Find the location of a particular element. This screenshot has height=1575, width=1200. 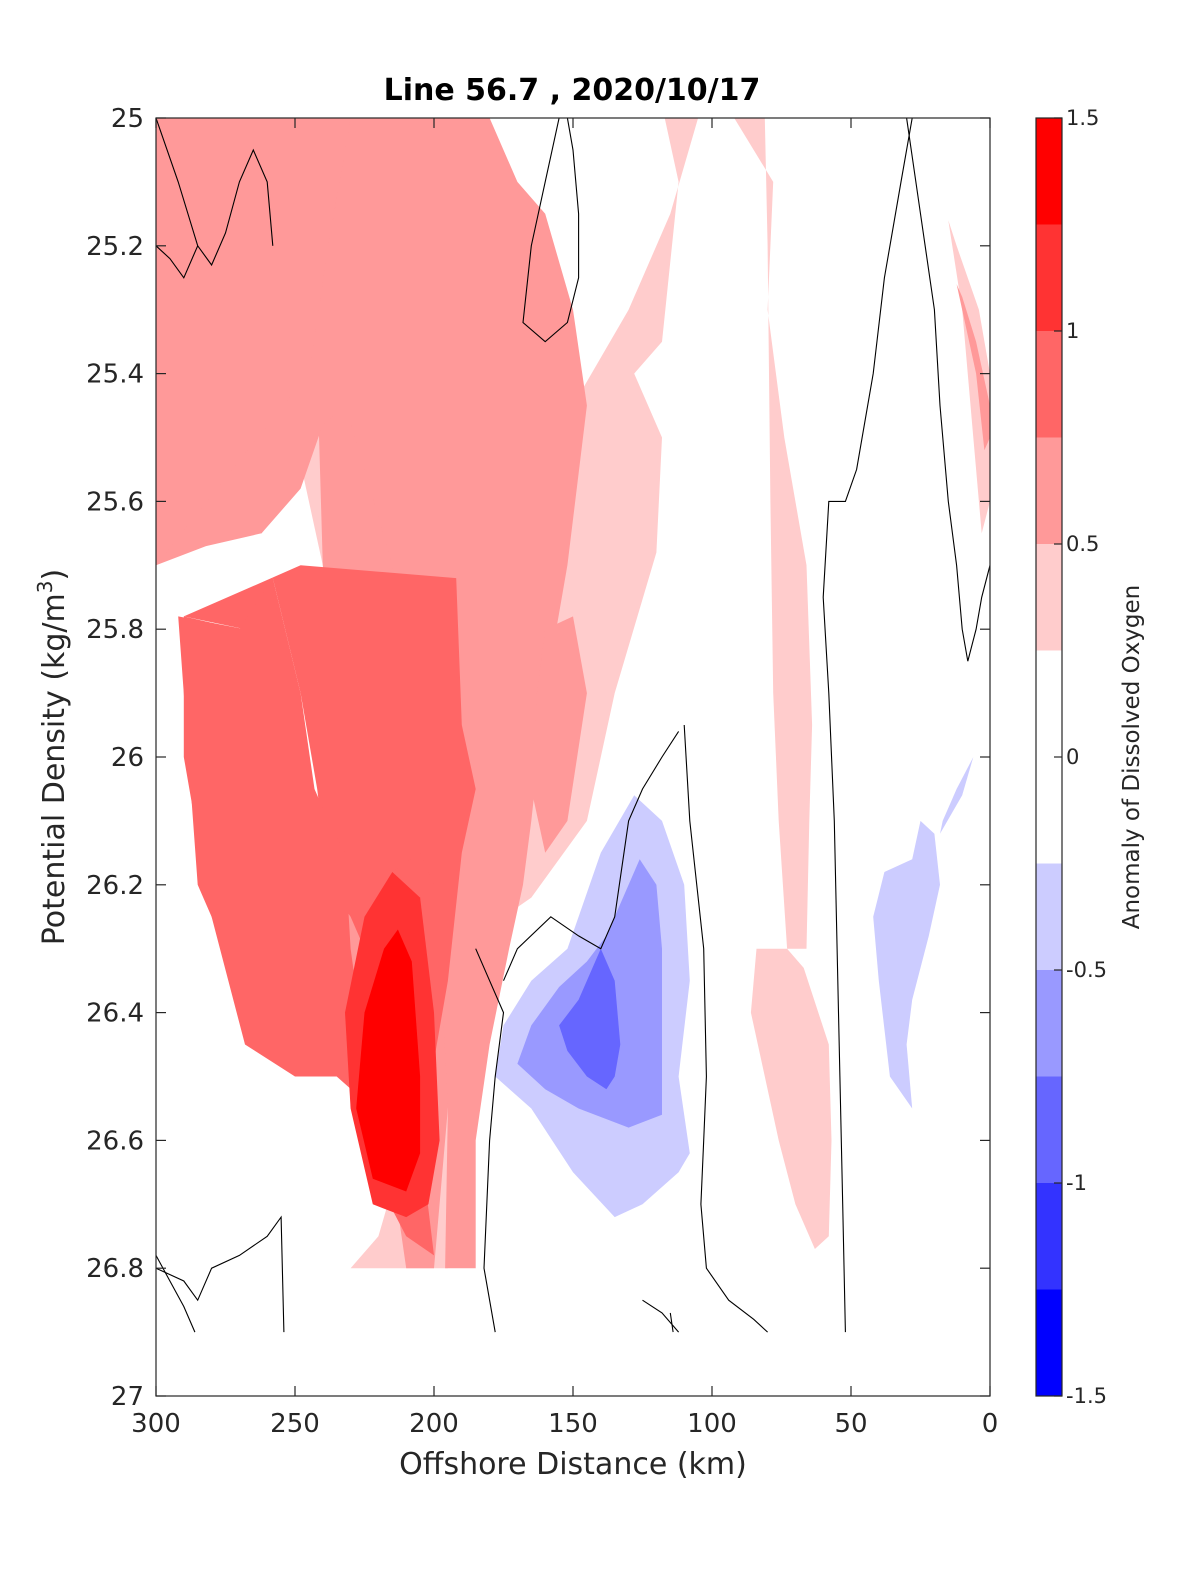

x-tick-label: 250 is located at coordinates (295, 1424).